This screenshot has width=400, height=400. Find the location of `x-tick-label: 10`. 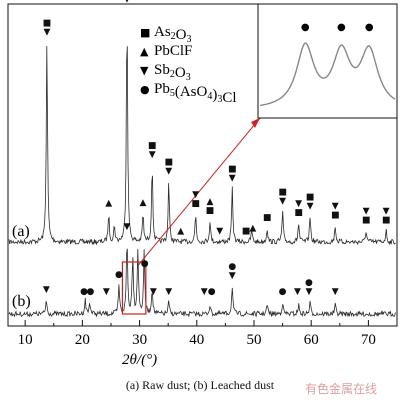

x-tick-label: 10 is located at coordinates (25, 340).